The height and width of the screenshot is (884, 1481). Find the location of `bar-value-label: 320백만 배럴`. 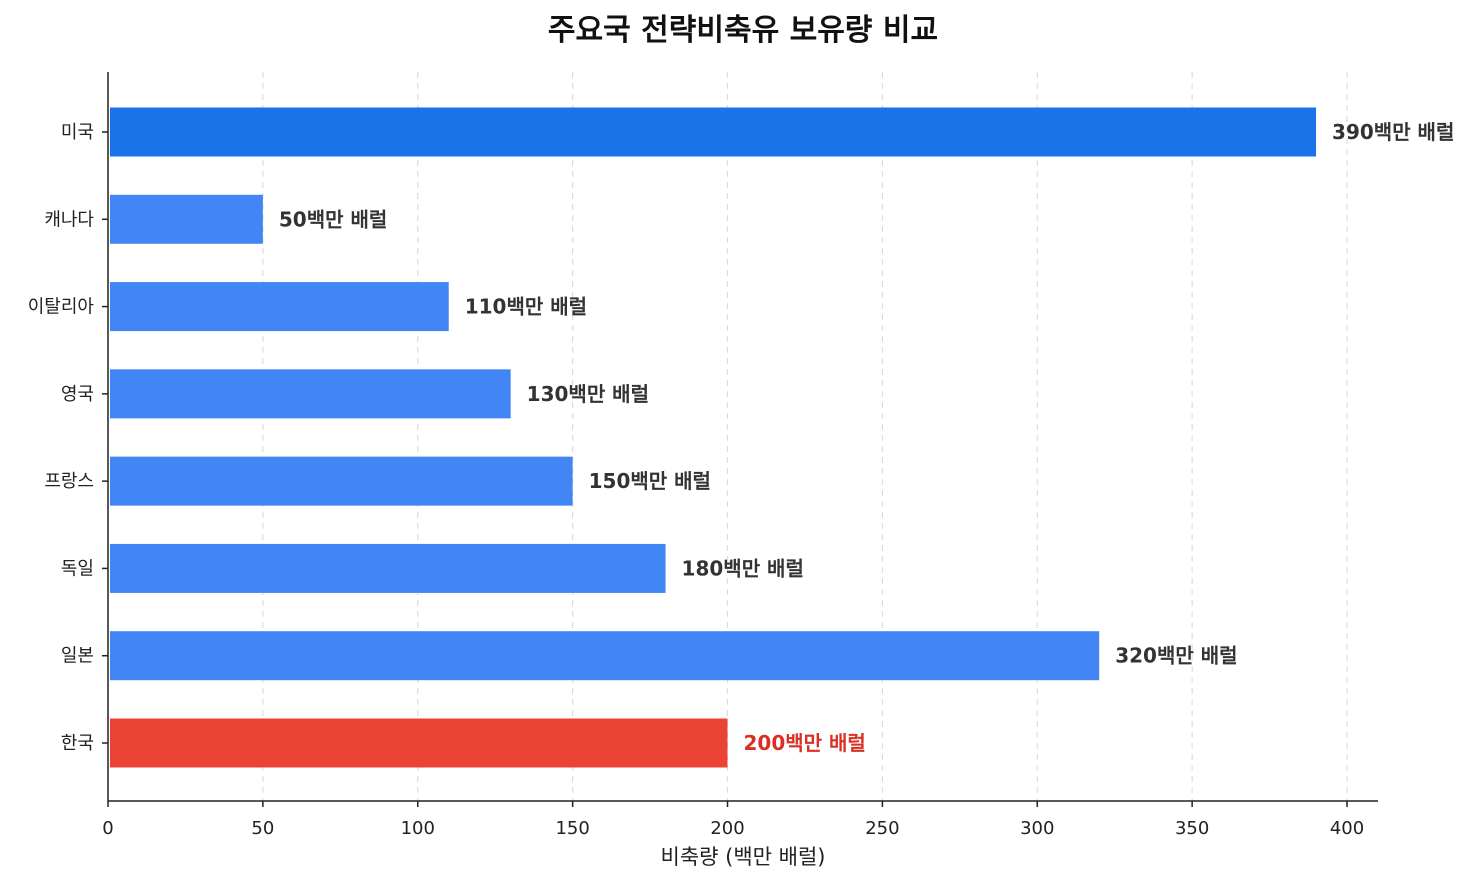

bar-value-label: 320백만 배럴 is located at coordinates (1176, 656).